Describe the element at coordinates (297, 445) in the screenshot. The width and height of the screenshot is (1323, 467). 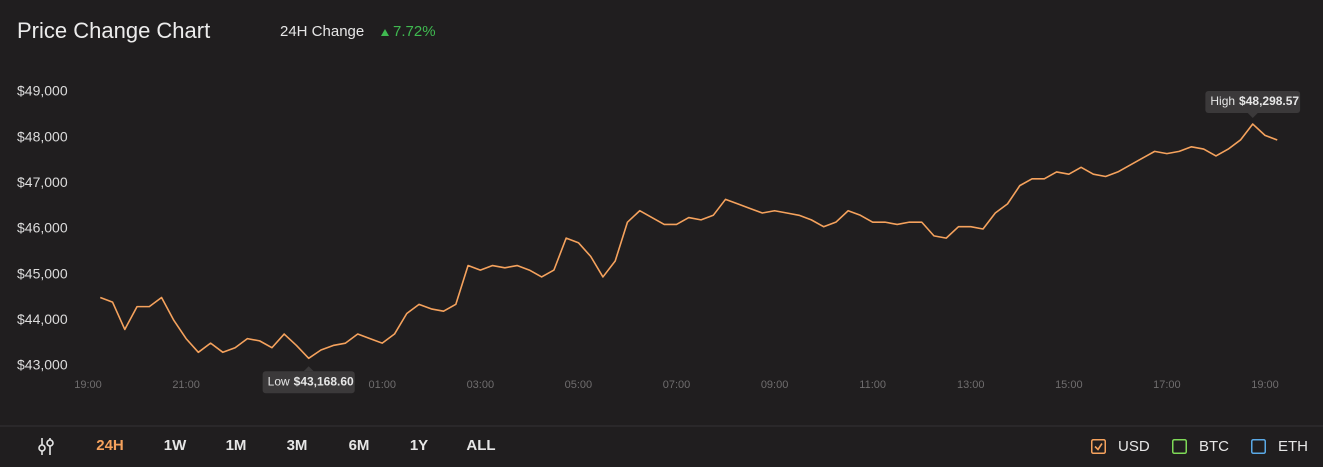
I see `range-tab: 3M` at that location.